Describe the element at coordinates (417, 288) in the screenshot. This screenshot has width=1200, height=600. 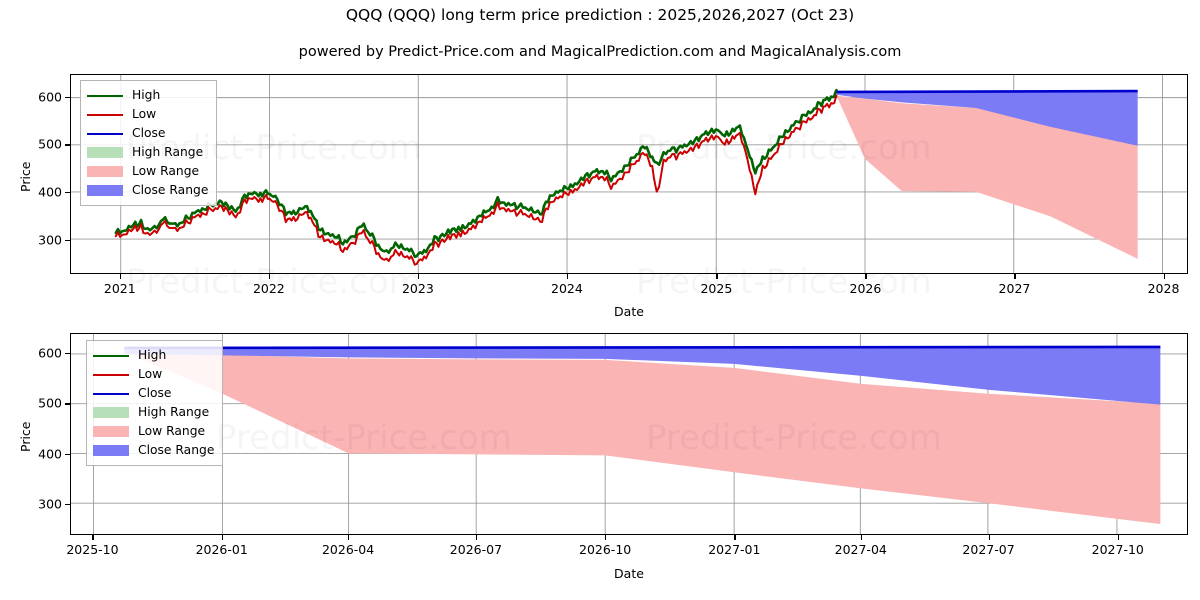
I see `x-tick-label: 2023` at that location.